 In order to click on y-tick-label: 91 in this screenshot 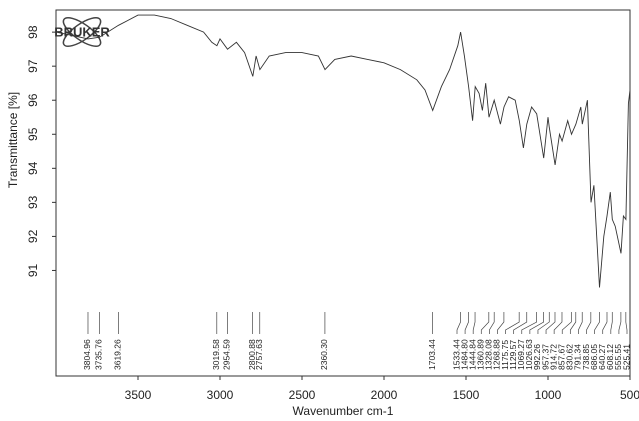, I will do `click(33, 270)`.